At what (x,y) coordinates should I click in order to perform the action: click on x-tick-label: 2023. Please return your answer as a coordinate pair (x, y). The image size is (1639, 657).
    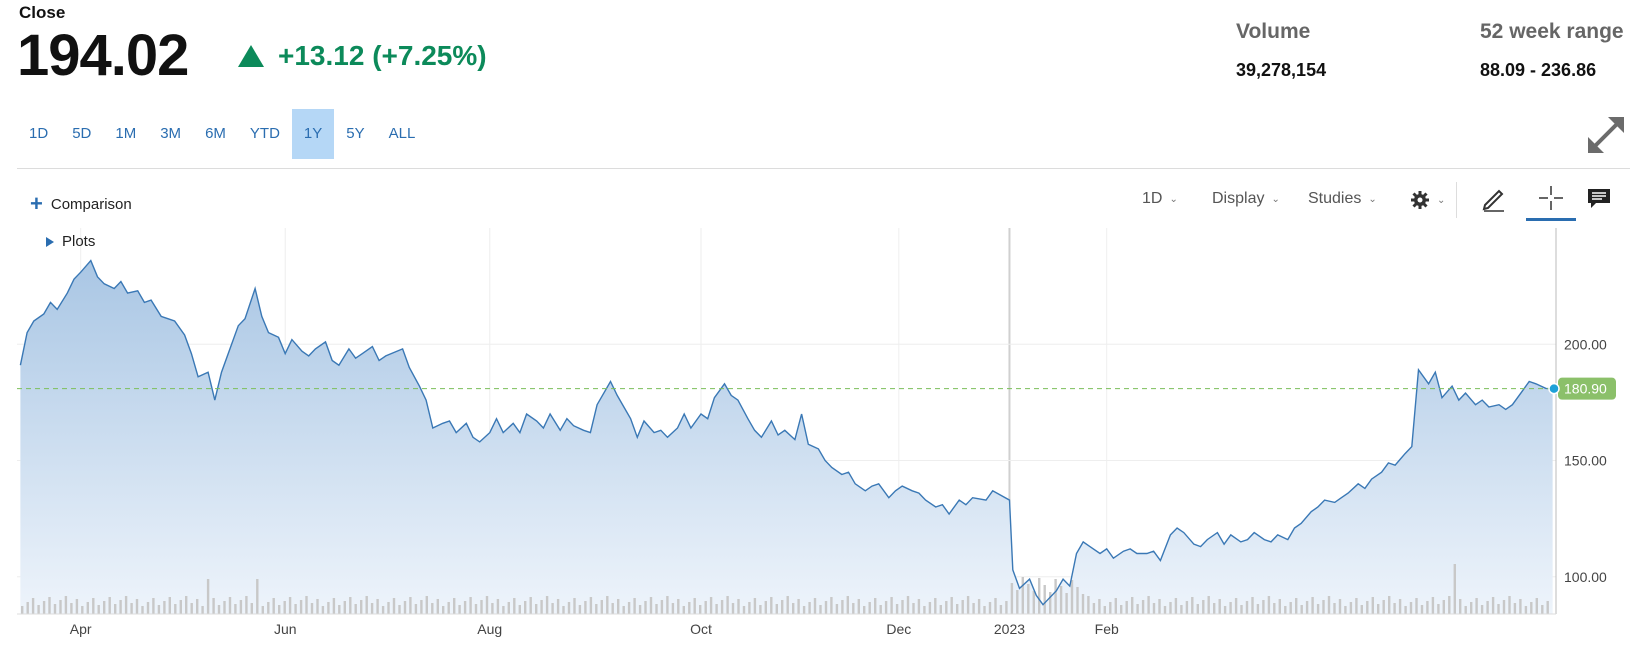
    Looking at the image, I should click on (1009, 629).